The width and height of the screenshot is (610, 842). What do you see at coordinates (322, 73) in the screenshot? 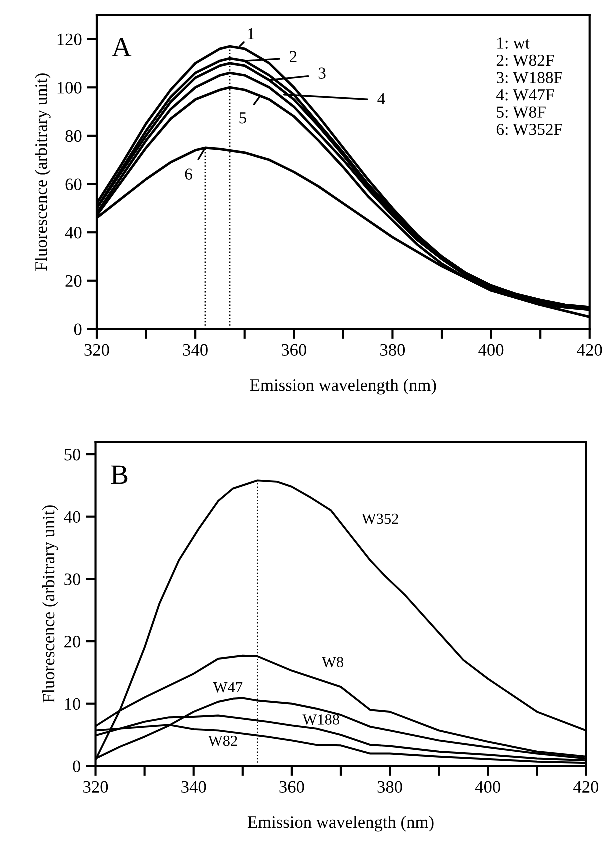
I see `annotation: 3` at bounding box center [322, 73].